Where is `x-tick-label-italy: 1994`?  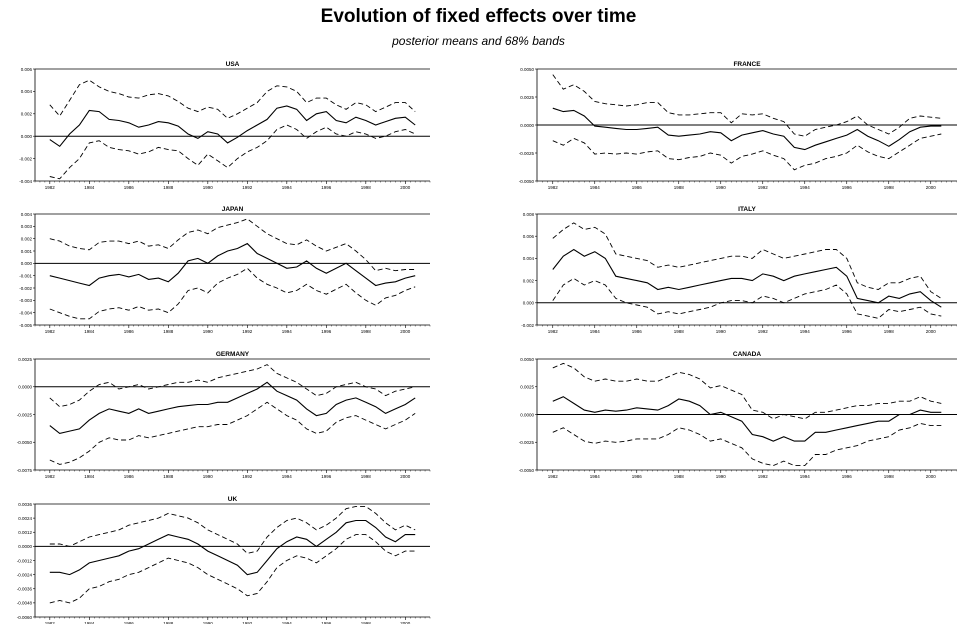
x-tick-label-italy: 1994 is located at coordinates (805, 331).